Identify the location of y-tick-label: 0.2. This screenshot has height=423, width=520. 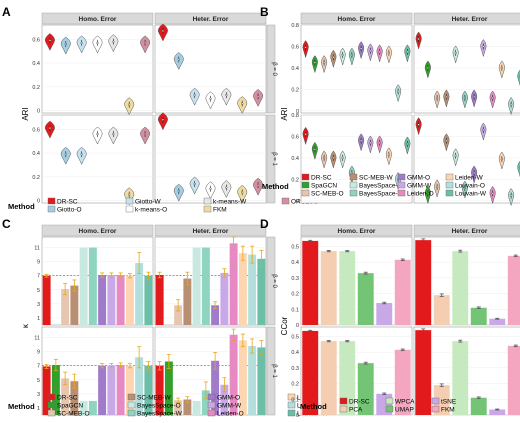
(36, 88).